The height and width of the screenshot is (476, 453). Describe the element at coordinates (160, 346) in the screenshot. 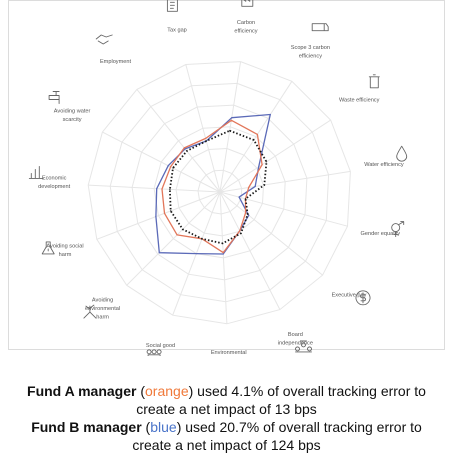

I see `axis-label-line: Social good` at that location.